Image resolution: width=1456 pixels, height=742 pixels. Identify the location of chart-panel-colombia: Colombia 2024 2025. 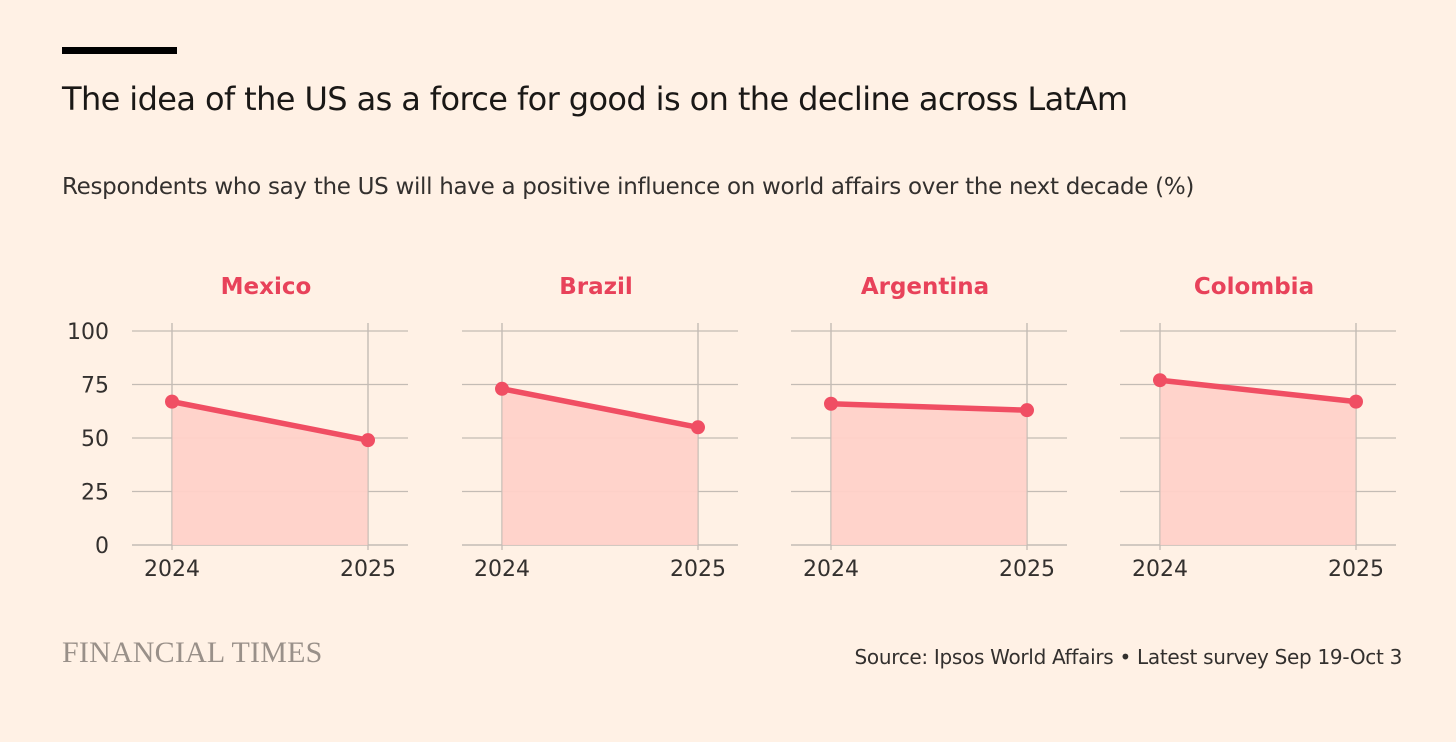
(1258, 428).